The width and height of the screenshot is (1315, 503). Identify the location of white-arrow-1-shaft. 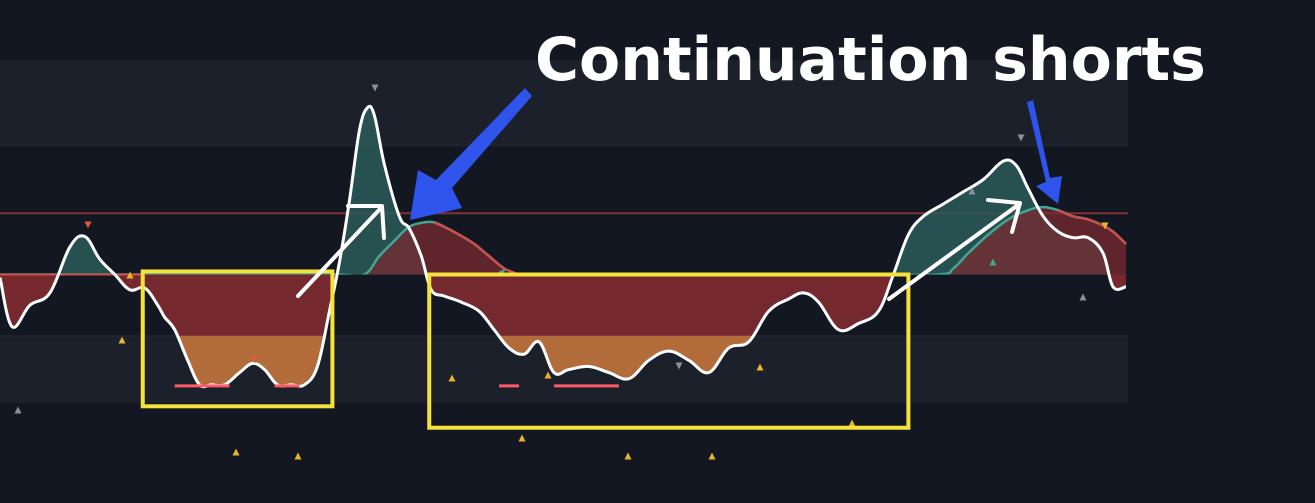
(339, 252).